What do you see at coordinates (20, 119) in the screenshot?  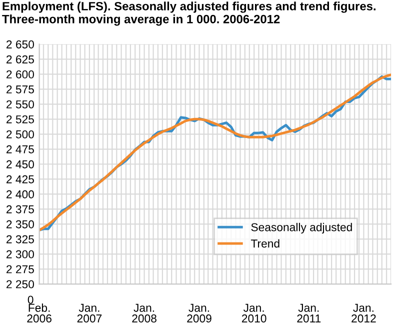 I see `y-tick-label: 2 525` at bounding box center [20, 119].